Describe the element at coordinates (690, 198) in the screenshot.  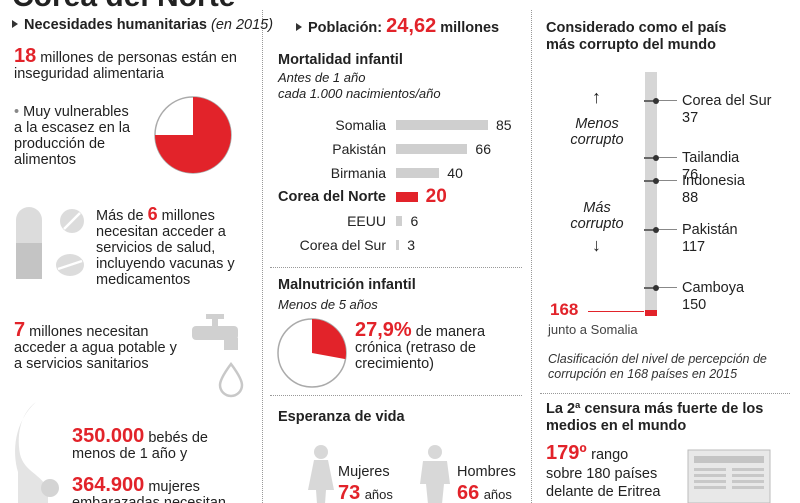
I see `country-rank: 88` at that location.